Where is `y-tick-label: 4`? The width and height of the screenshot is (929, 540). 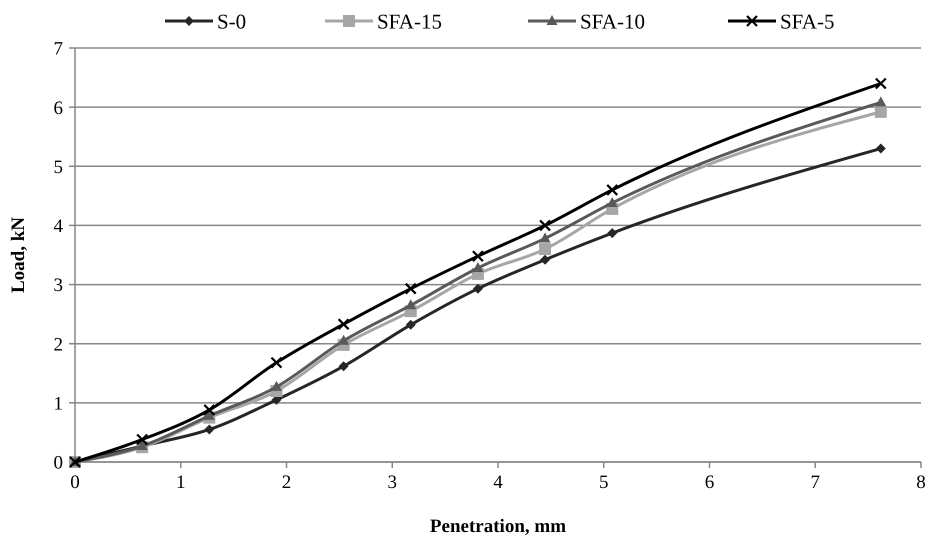 y-tick-label: 4 is located at coordinates (59, 227).